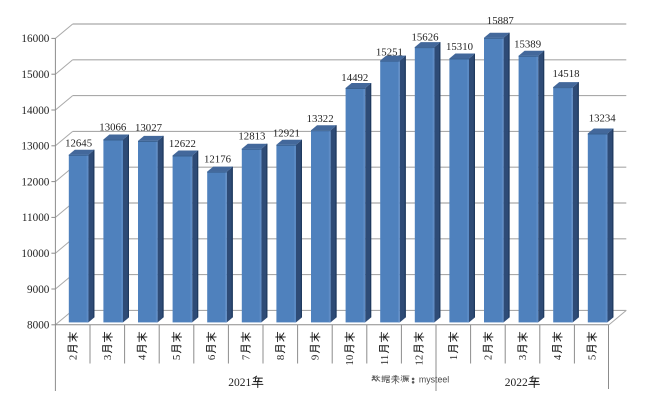 This screenshot has width=653, height=406. I want to click on svg-text: 13322, so click(320, 119).